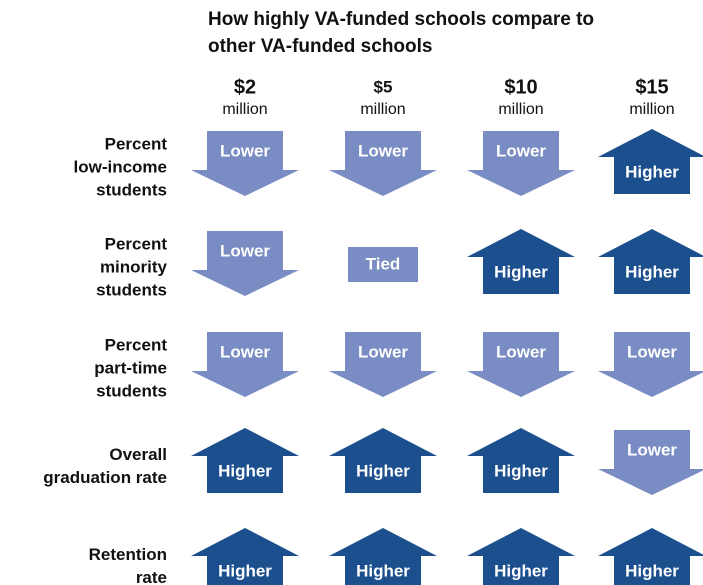  Describe the element at coordinates (245, 87) in the screenshot. I see `column-amount: $2` at that location.